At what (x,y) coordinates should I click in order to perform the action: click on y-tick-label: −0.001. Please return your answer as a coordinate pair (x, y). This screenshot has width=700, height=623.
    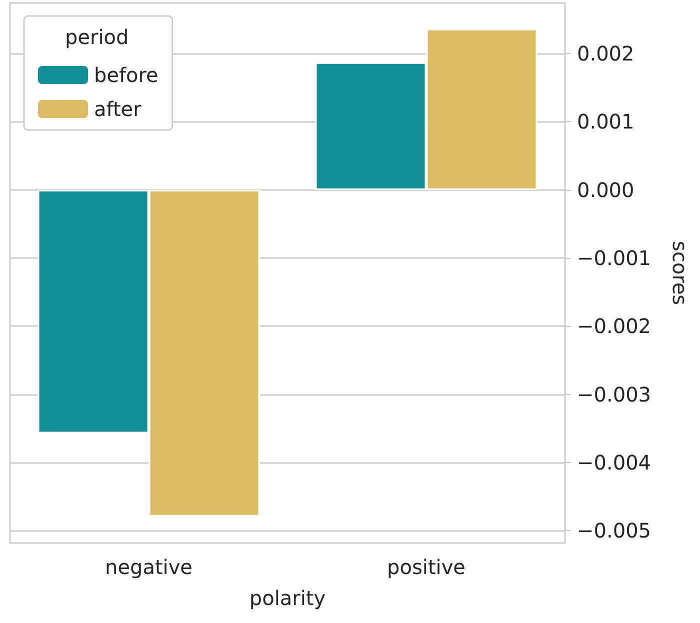
    Looking at the image, I should click on (614, 258).